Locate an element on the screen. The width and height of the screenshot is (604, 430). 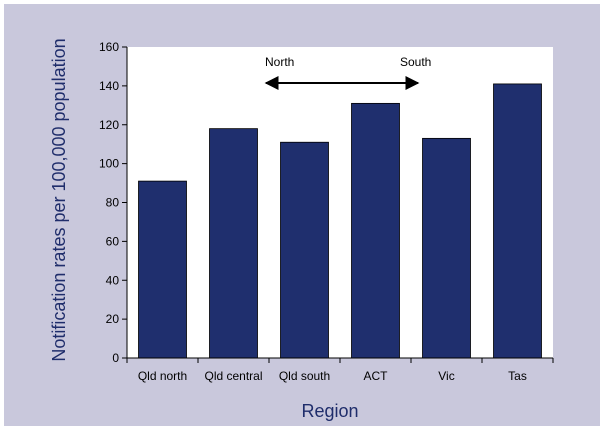
annotation-north: North is located at coordinates (279, 62).